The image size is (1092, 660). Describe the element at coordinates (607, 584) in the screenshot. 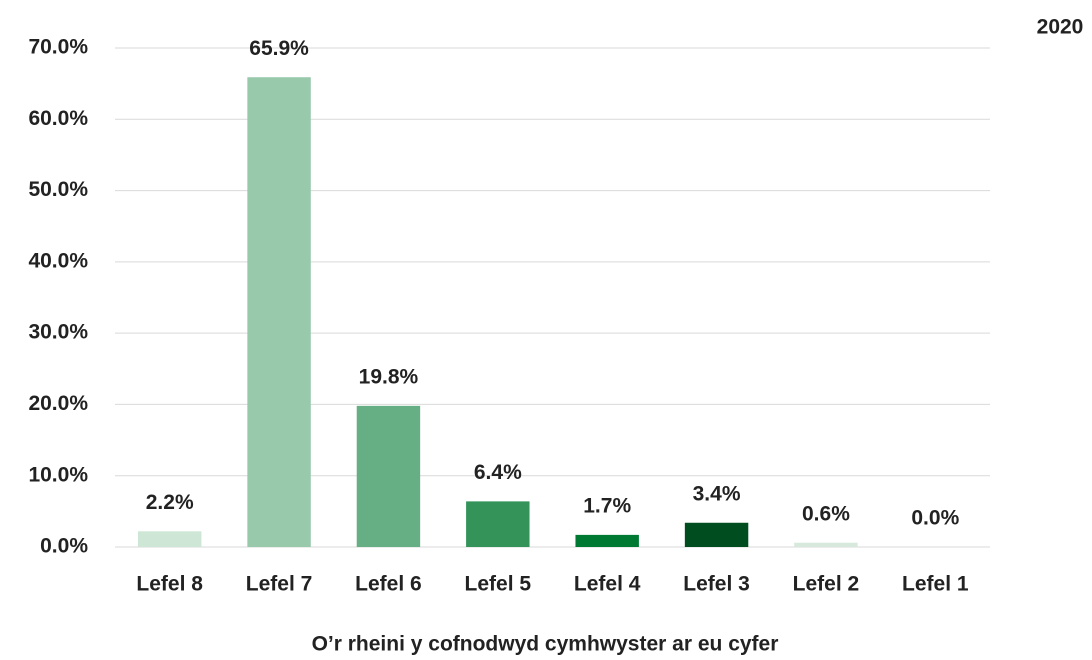

I see `x-tick-label: Lefel 4` at that location.